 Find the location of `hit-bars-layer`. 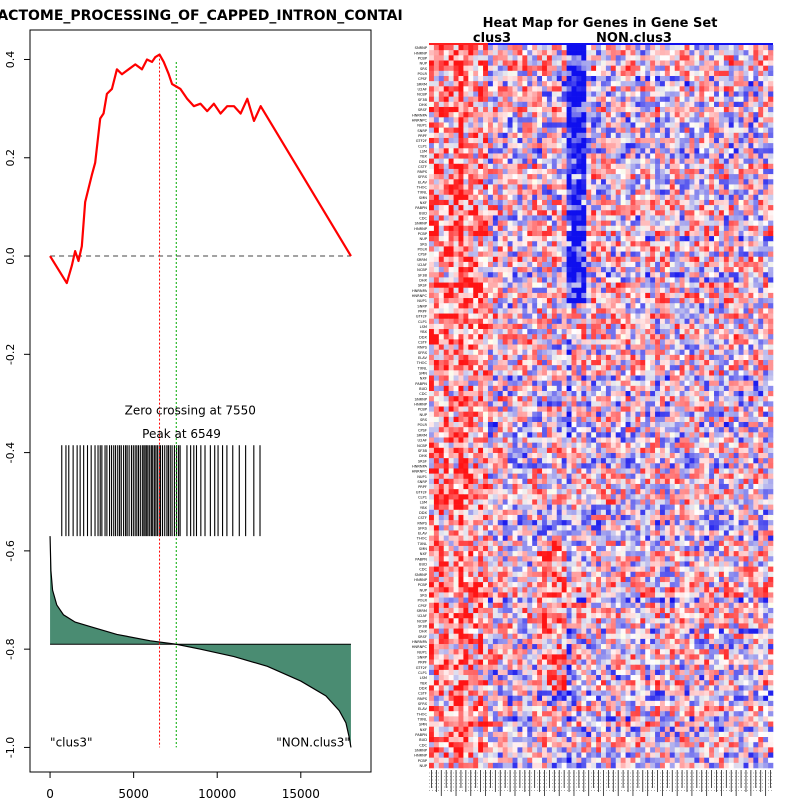

hit-bars-layer is located at coordinates (161, 490).